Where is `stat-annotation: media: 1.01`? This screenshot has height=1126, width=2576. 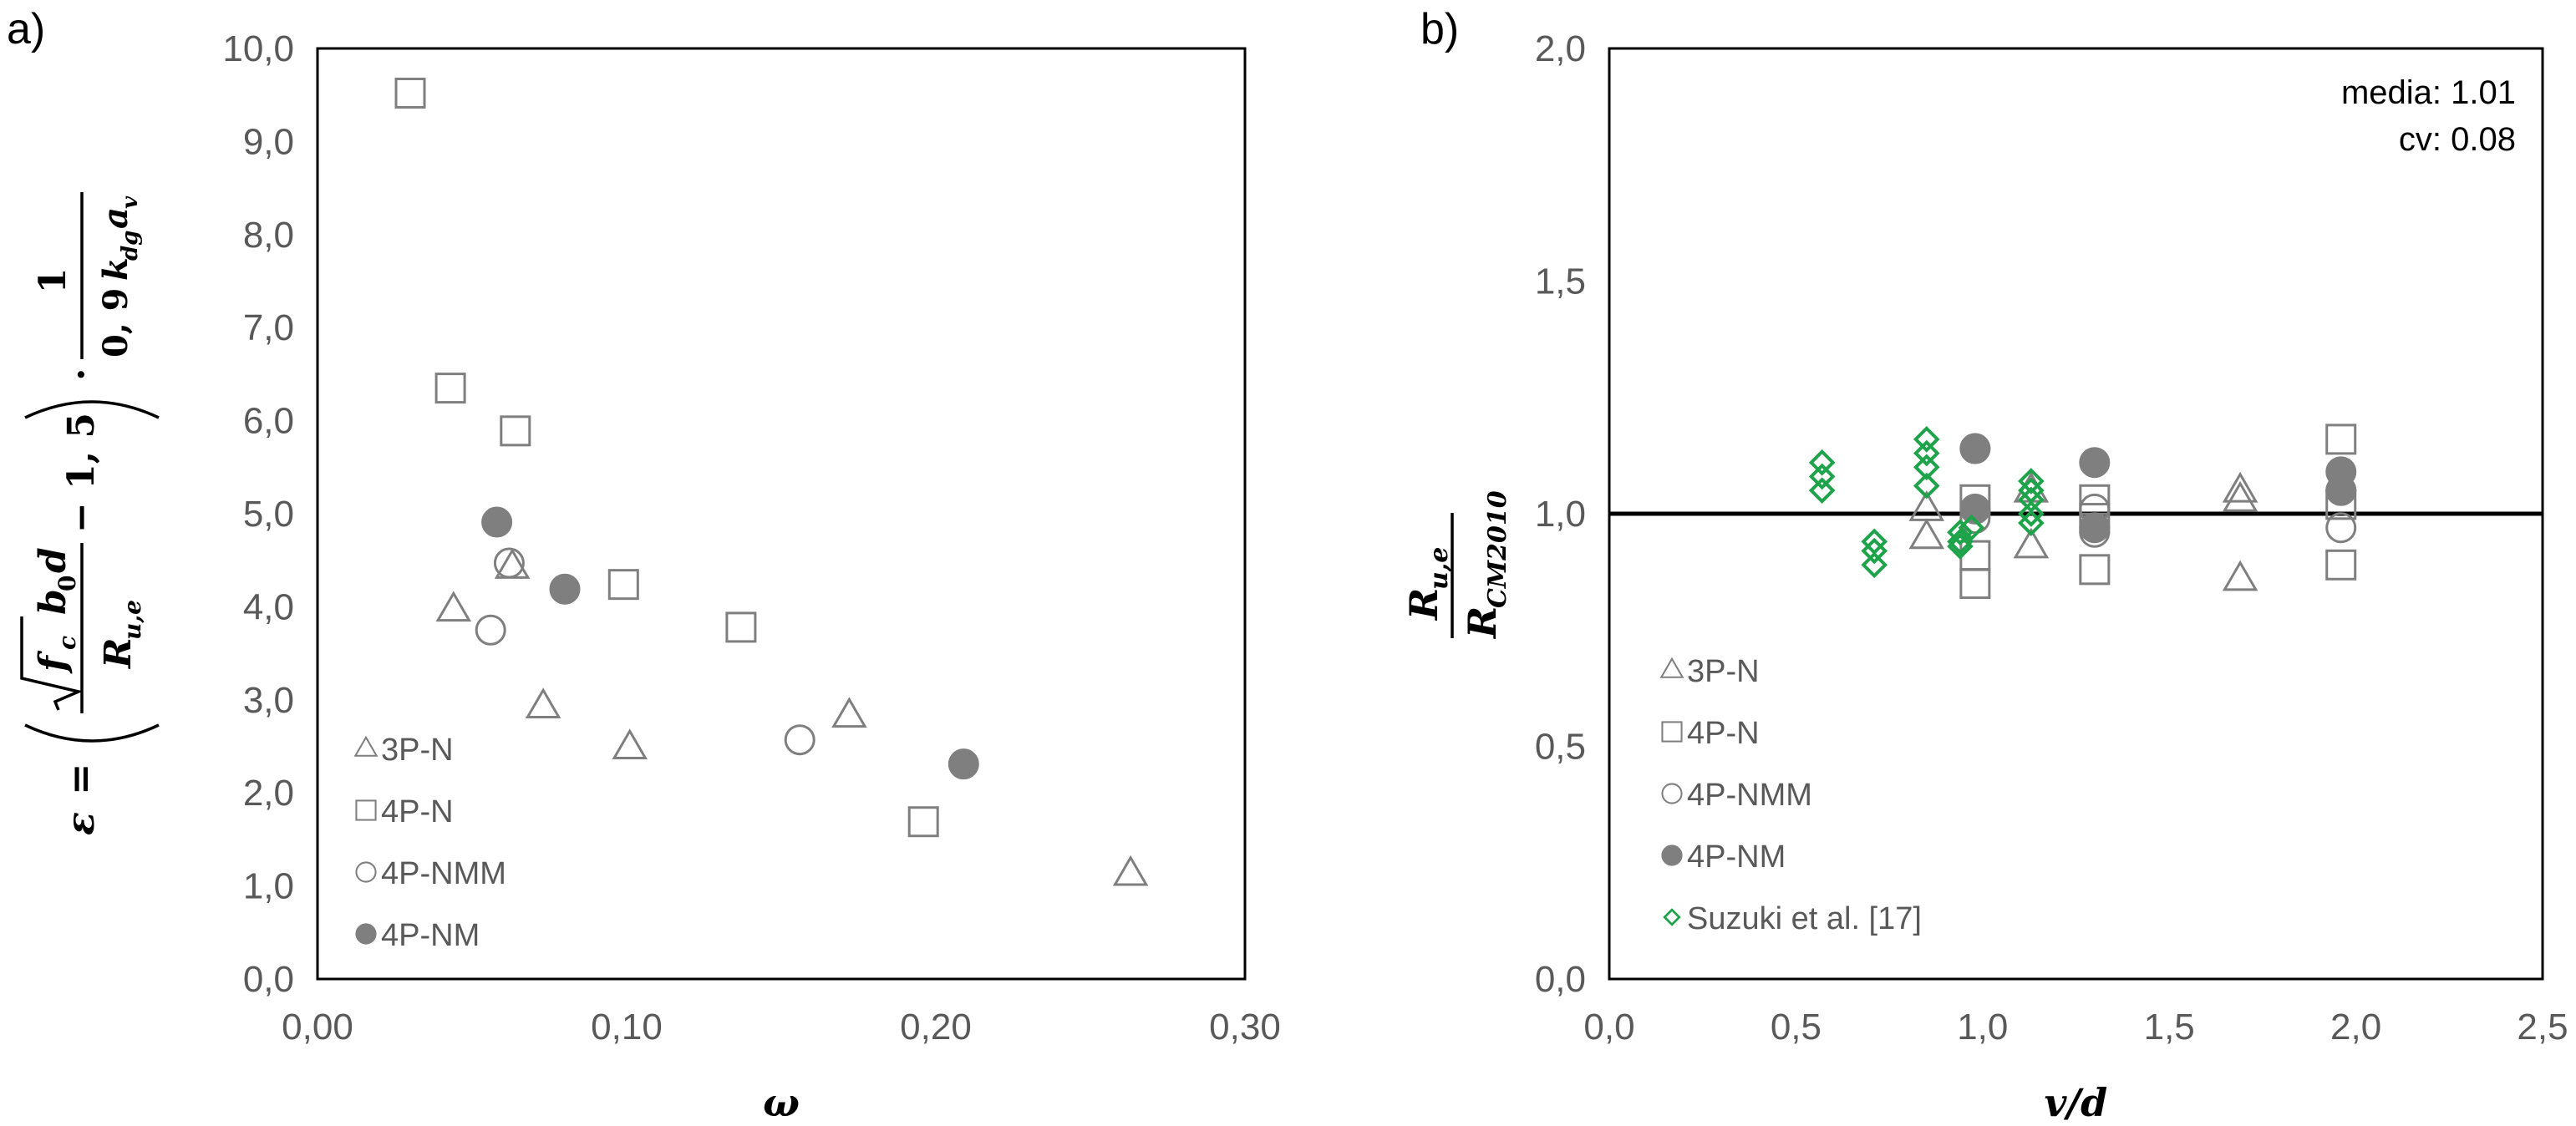
stat-annotation: media: 1.01 is located at coordinates (2428, 92).